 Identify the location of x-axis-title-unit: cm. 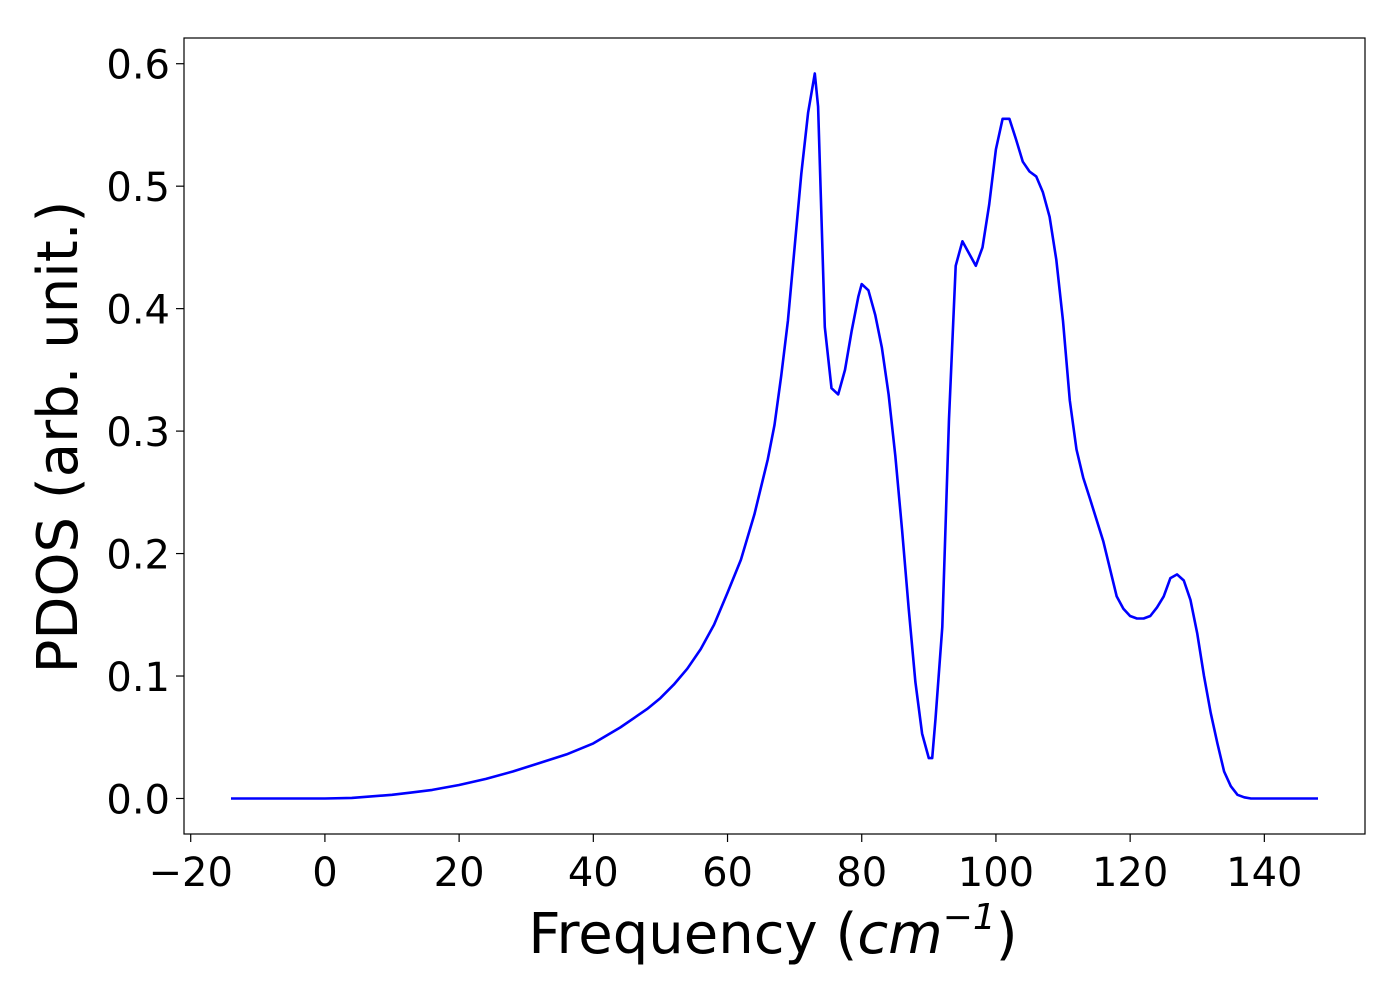
(899, 934).